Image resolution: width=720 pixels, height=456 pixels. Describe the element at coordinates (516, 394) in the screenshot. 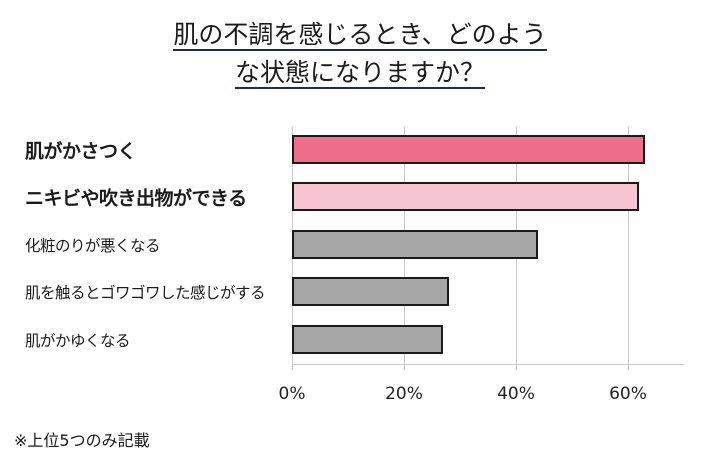

I see `x-tick-label: 40%` at that location.